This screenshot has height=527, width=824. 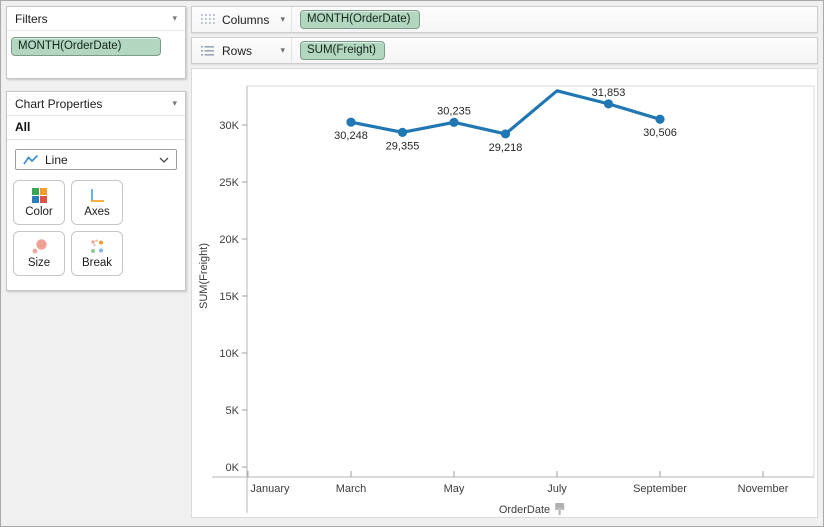 What do you see at coordinates (270, 489) in the screenshot?
I see `x-tick-label: January` at bounding box center [270, 489].